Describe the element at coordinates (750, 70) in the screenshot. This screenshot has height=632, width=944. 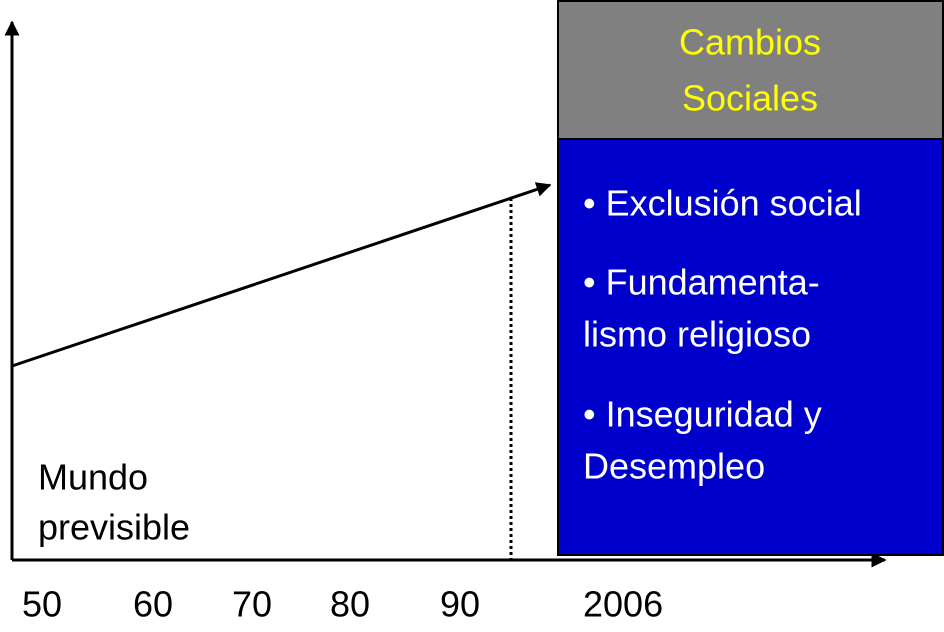
I see `header-box` at that location.